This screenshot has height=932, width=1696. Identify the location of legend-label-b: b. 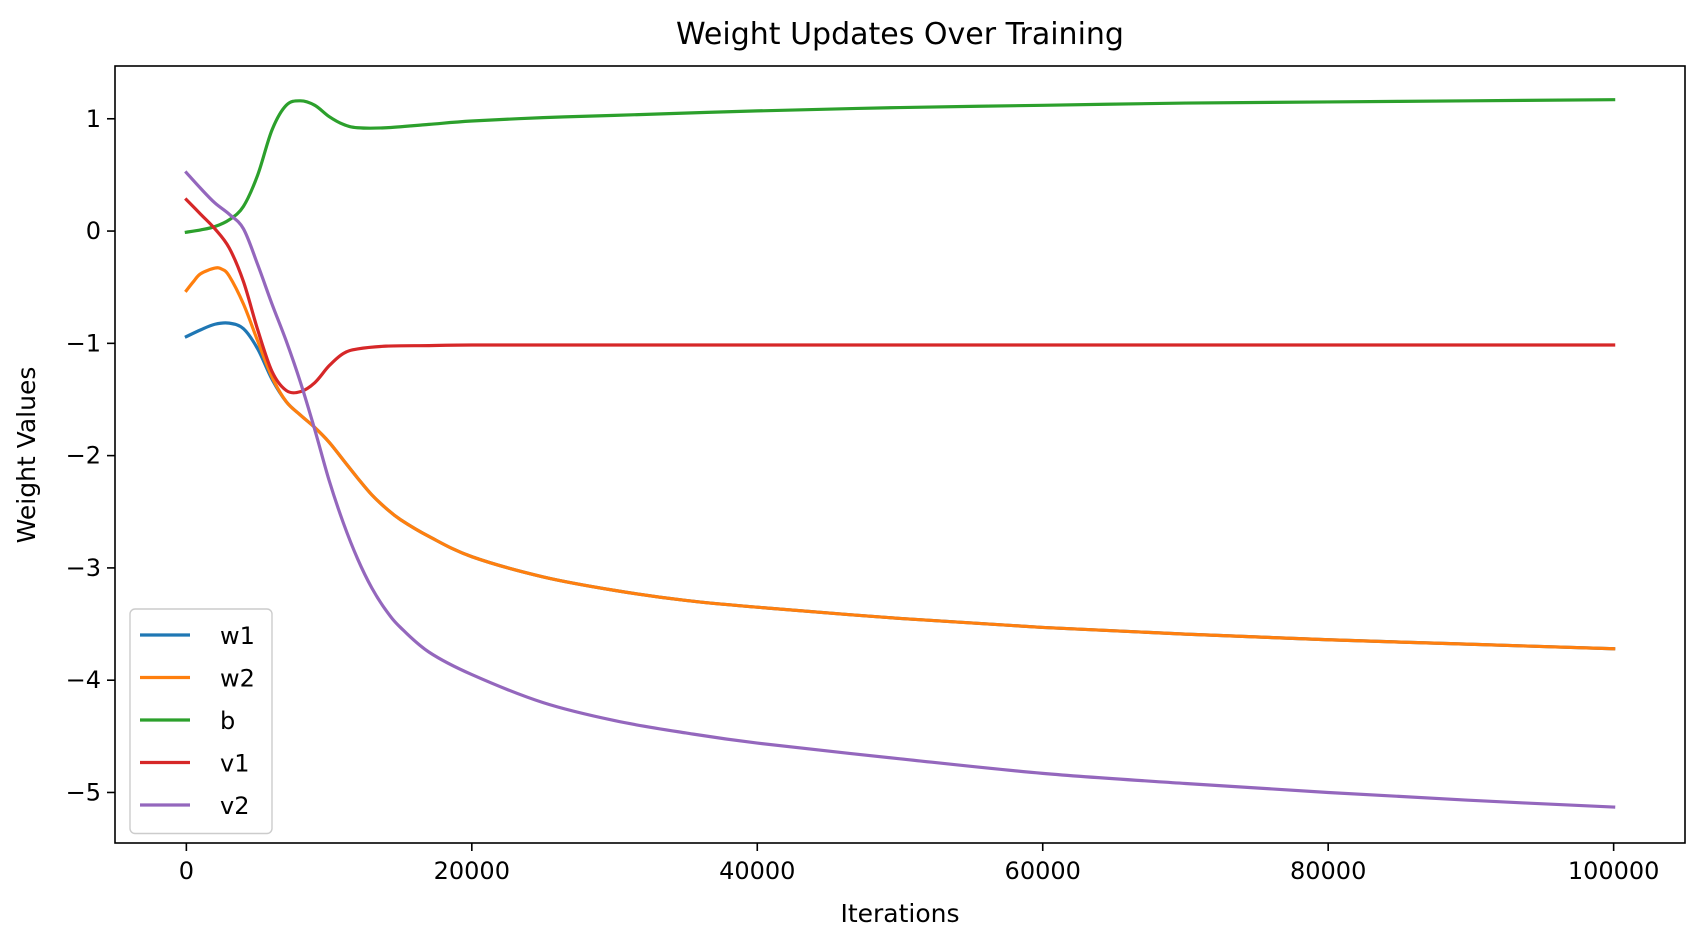
(227, 721).